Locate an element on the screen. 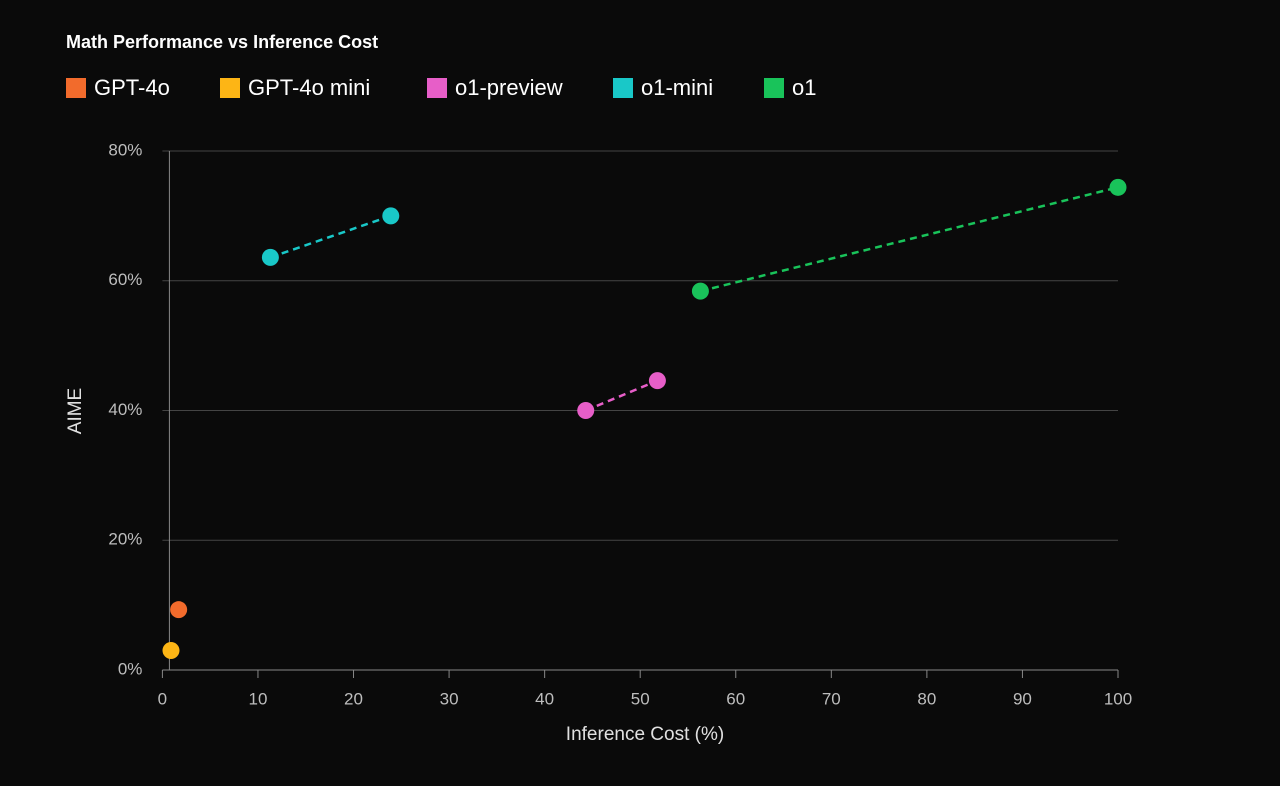 Image resolution: width=1280 pixels, height=786 pixels. chart-title: Math Performance vs Inference Cost is located at coordinates (222, 42).